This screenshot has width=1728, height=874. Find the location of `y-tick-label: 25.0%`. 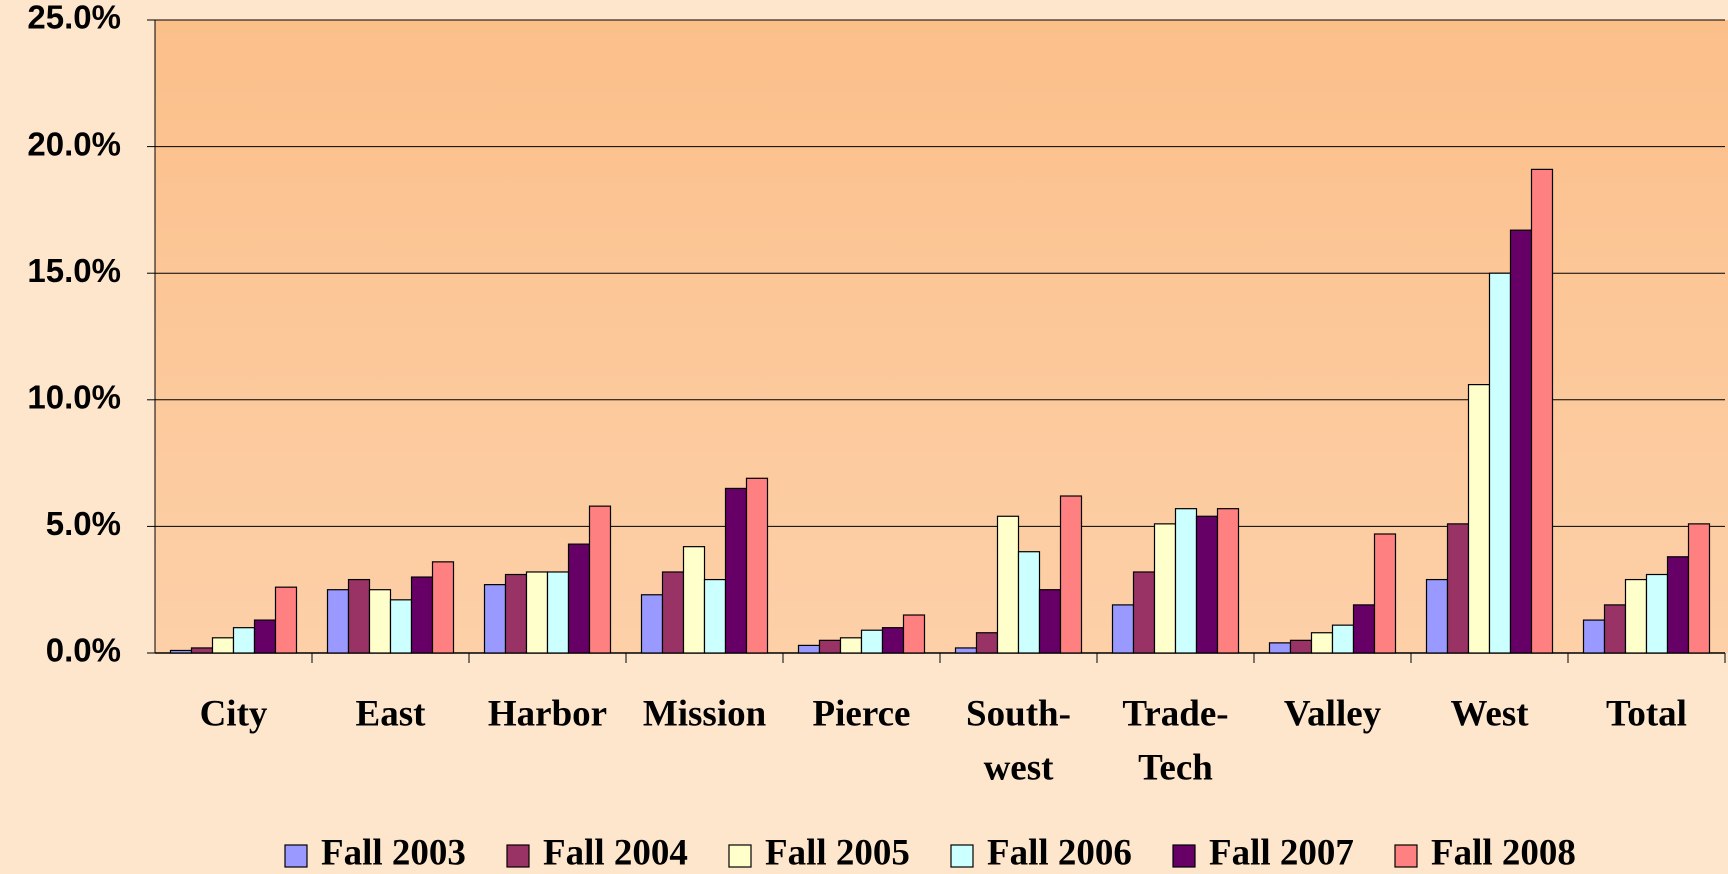

y-tick-label: 25.0% is located at coordinates (74, 18).